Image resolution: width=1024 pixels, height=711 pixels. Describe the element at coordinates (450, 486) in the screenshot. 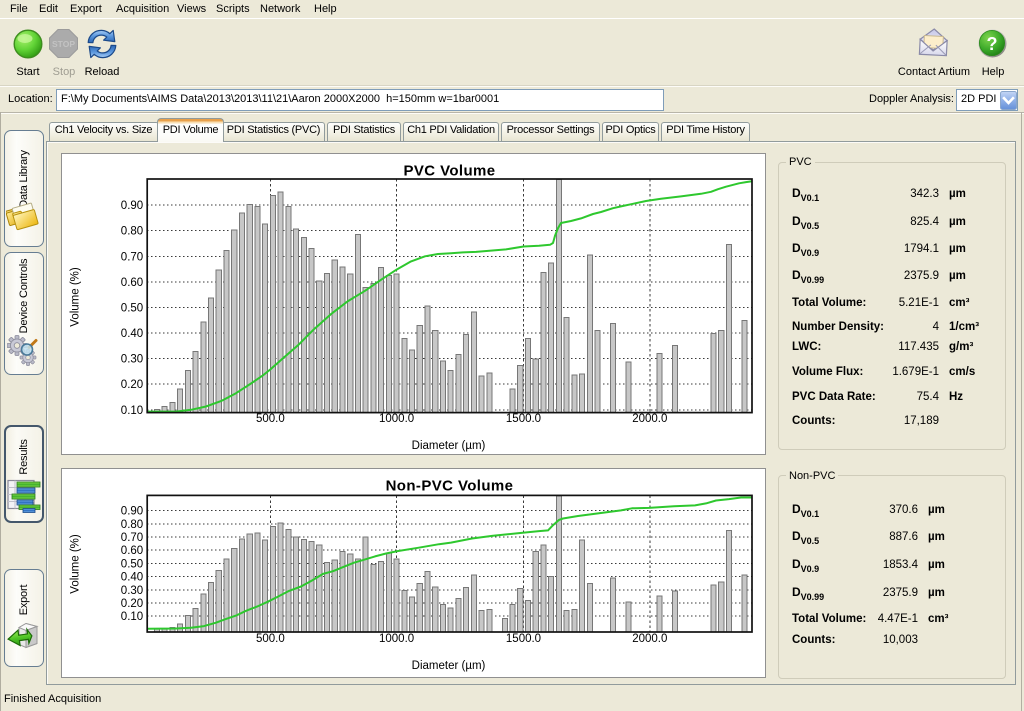

I see `svg-text: Non-PVC Volume` at that location.